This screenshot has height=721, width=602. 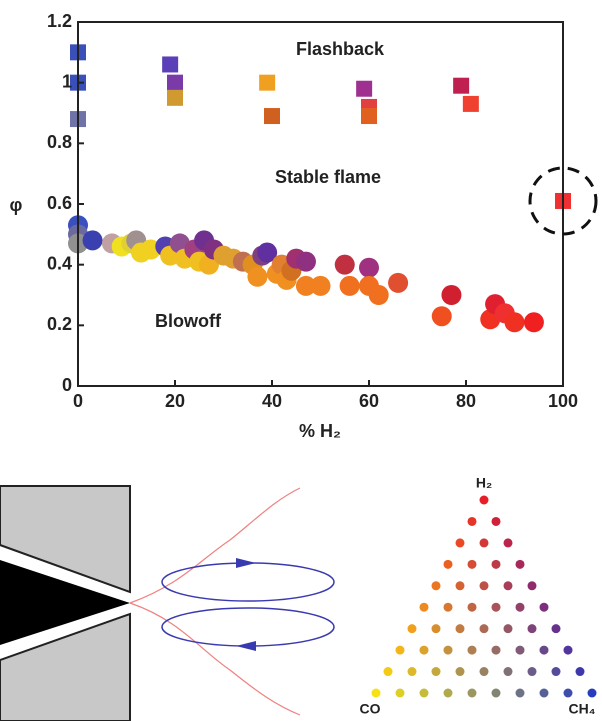 What do you see at coordinates (582, 709) in the screenshot?
I see `vertex-label: CH₄` at bounding box center [582, 709].